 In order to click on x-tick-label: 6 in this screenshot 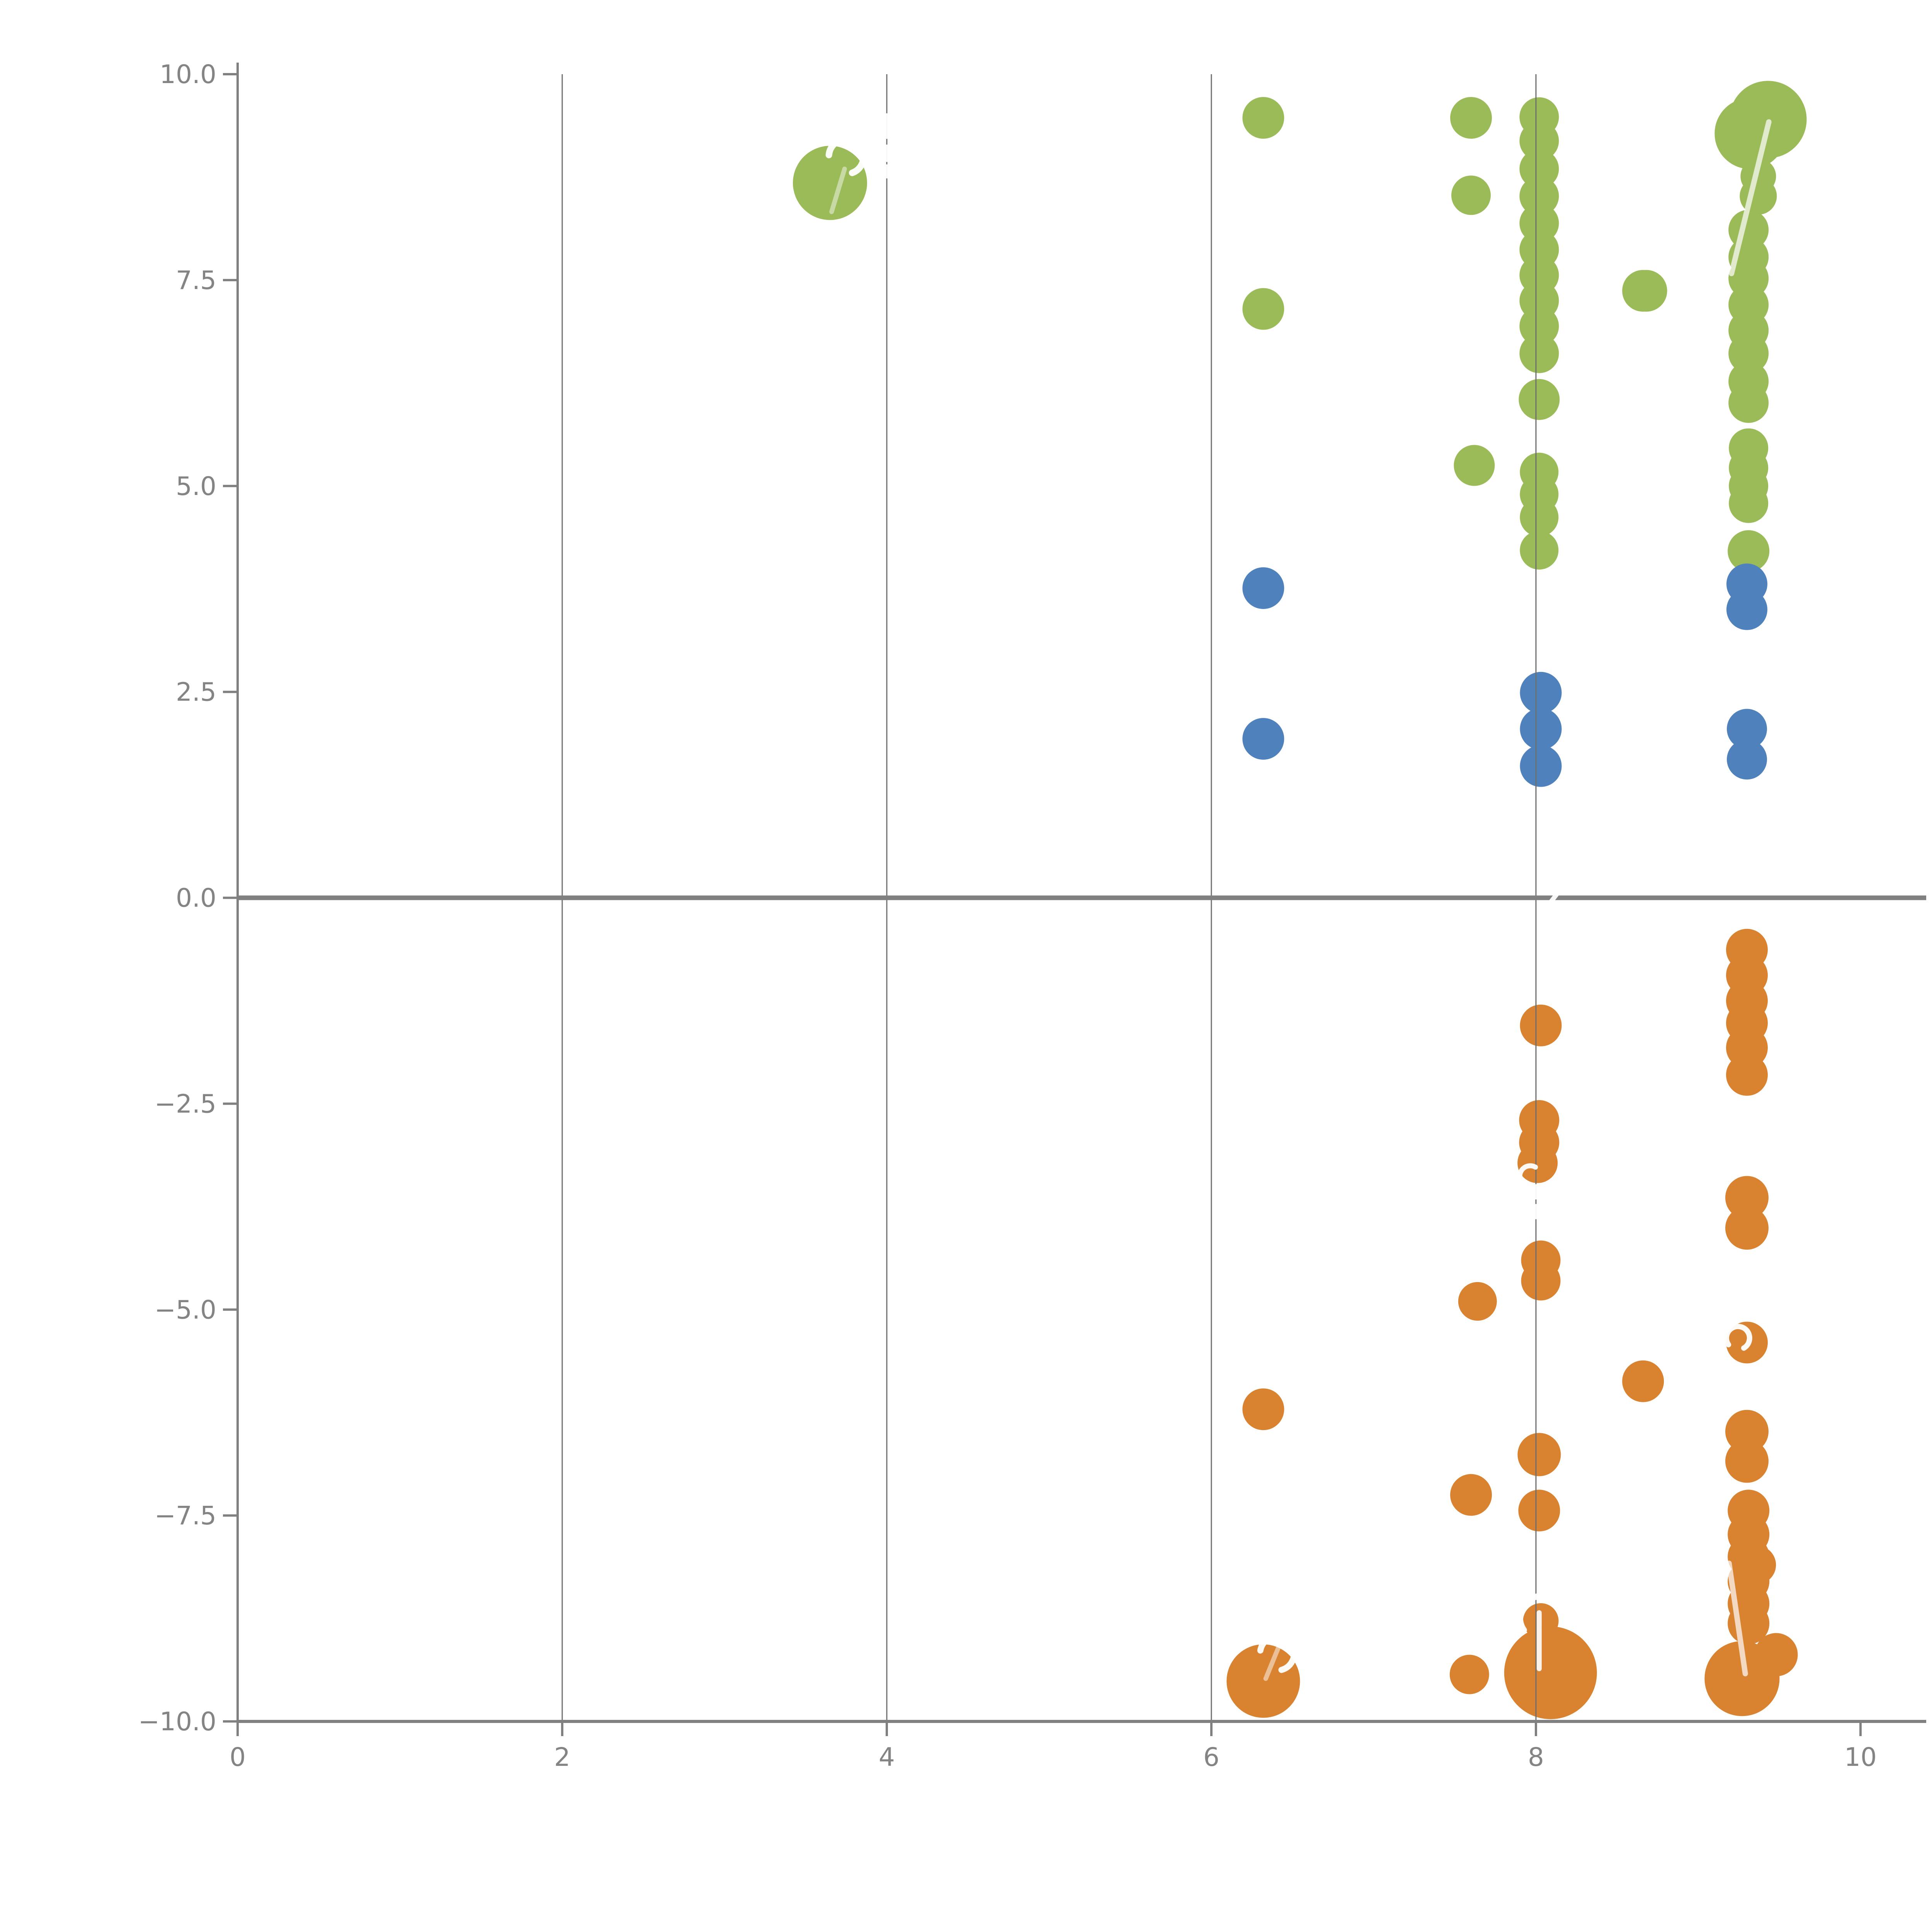, I will do `click(1211, 1757)`.